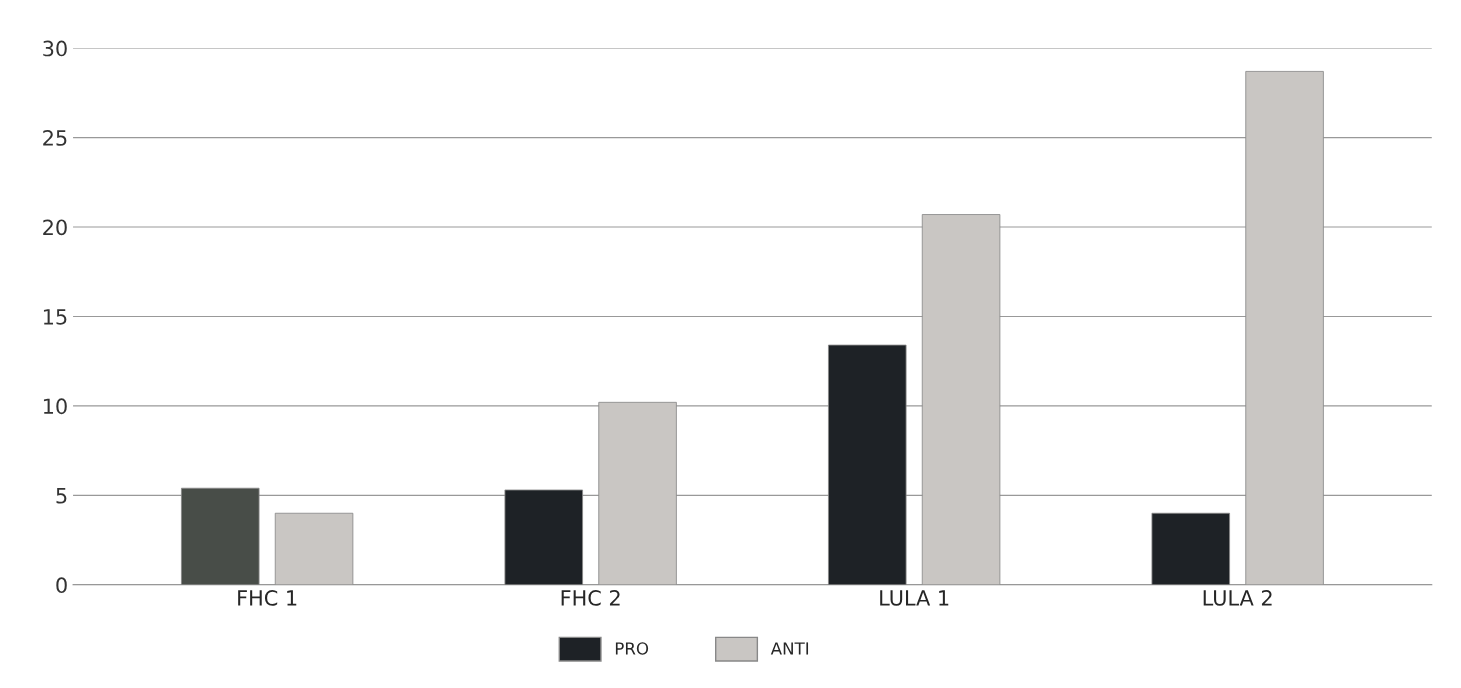 Image resolution: width=1461 pixels, height=688 pixels. What do you see at coordinates (590, 598) in the screenshot?
I see `x-tick-label: FHC 2` at bounding box center [590, 598].